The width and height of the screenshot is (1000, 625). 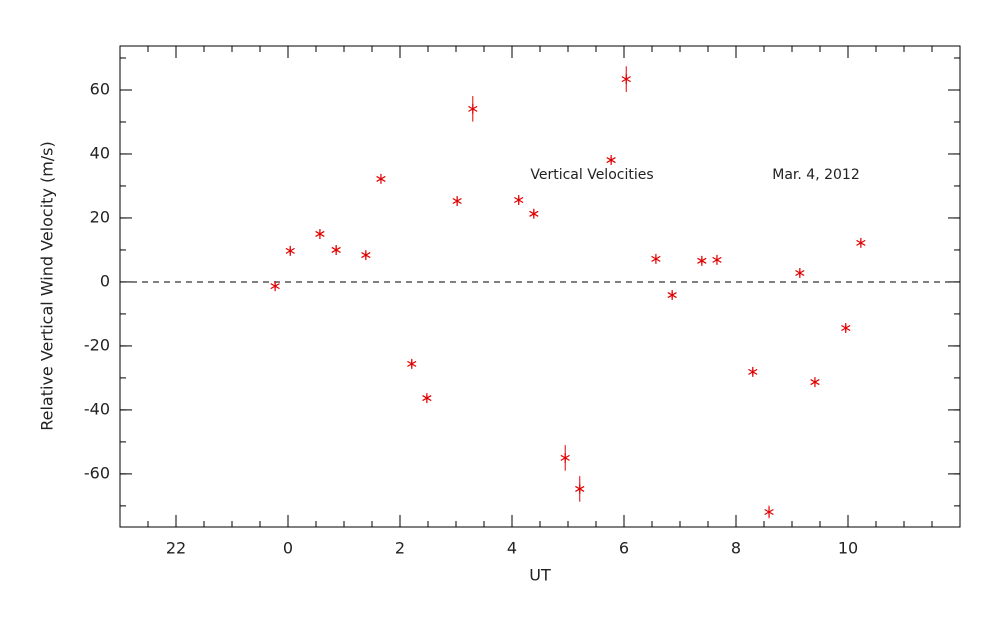 What do you see at coordinates (97, 472) in the screenshot?
I see `y-tick-label: -60` at bounding box center [97, 472].